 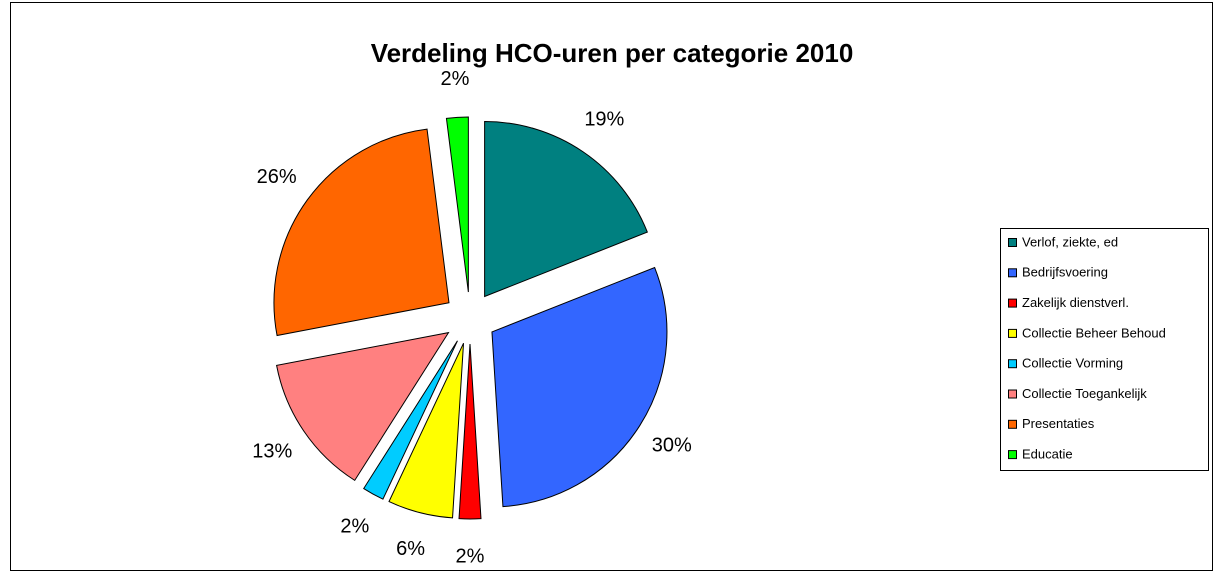 What do you see at coordinates (1058, 423) in the screenshot?
I see `legend-label: Presentaties` at bounding box center [1058, 423].